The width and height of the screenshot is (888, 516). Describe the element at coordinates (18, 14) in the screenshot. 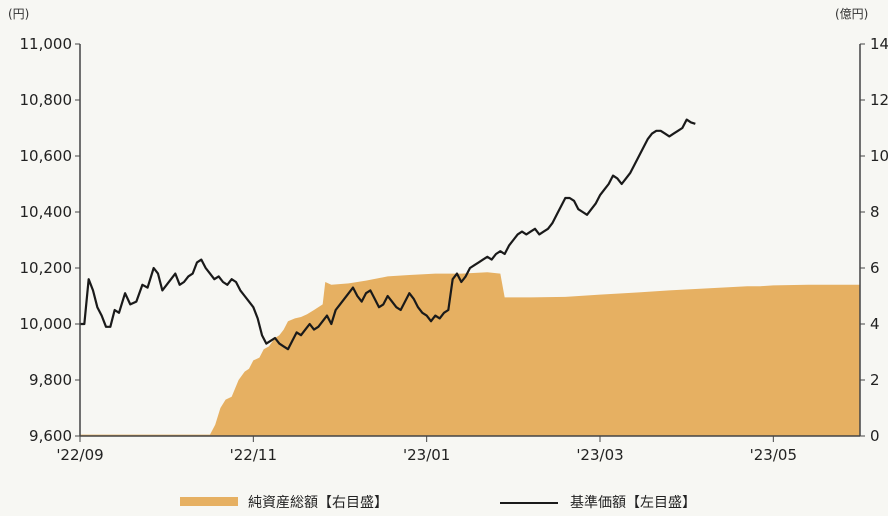

I see `left-axis-unit: (円)` at that location.